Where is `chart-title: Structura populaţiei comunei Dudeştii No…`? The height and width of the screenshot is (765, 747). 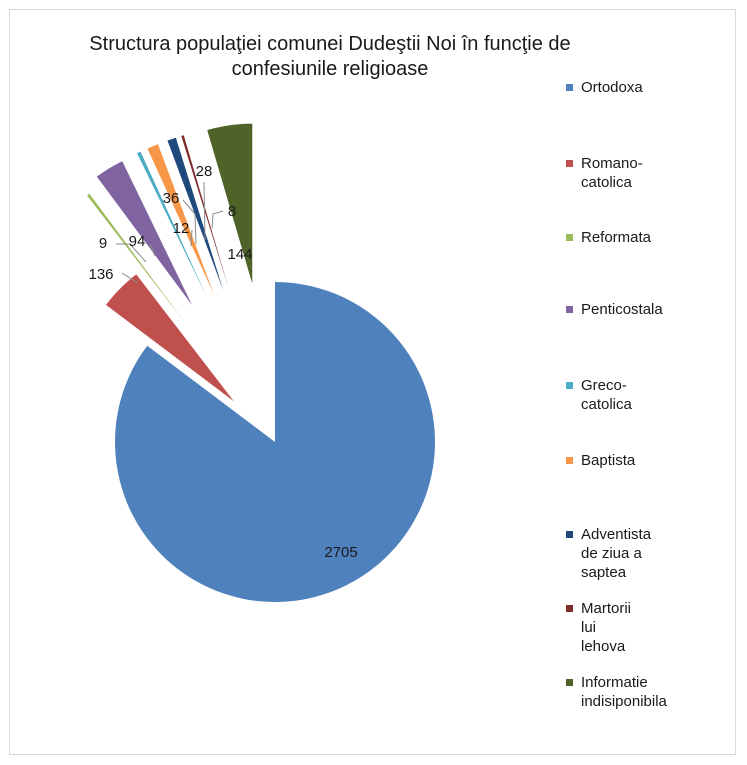
chart-title: Structura populaţiei comunei Dudeştii No… is located at coordinates (330, 56).